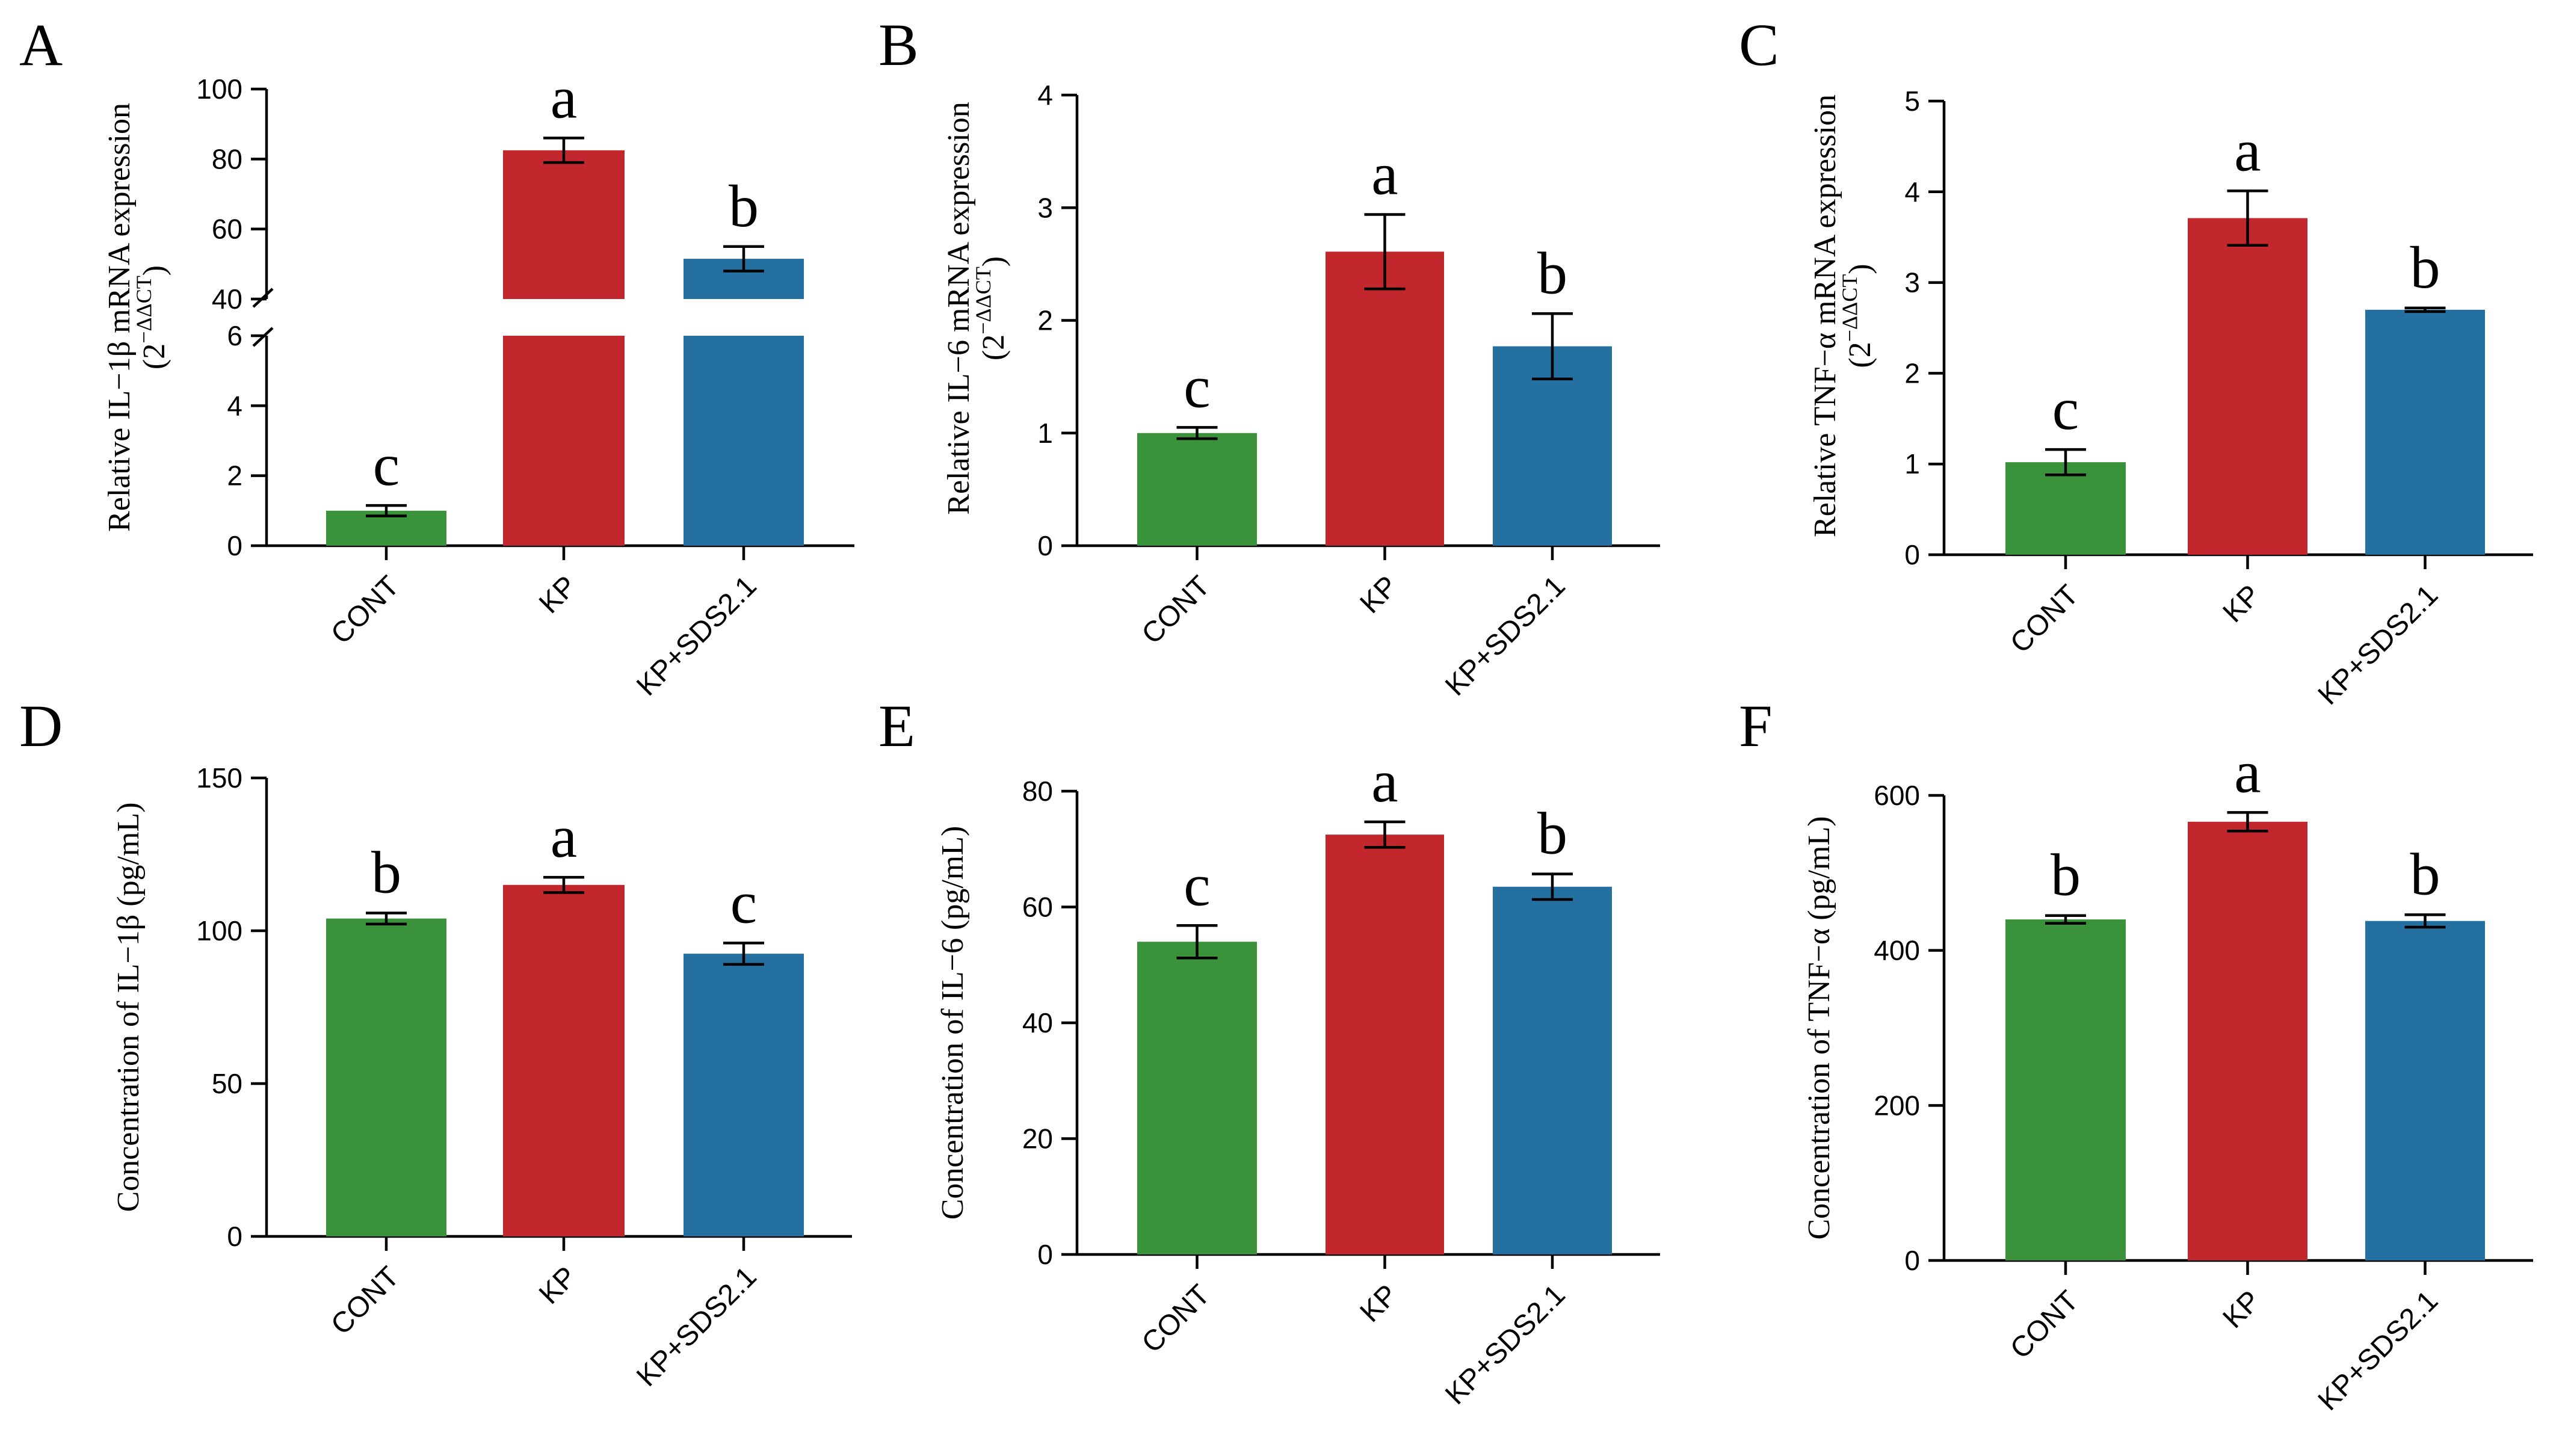  What do you see at coordinates (897, 726) in the screenshot?
I see `panel-letter: E` at bounding box center [897, 726].